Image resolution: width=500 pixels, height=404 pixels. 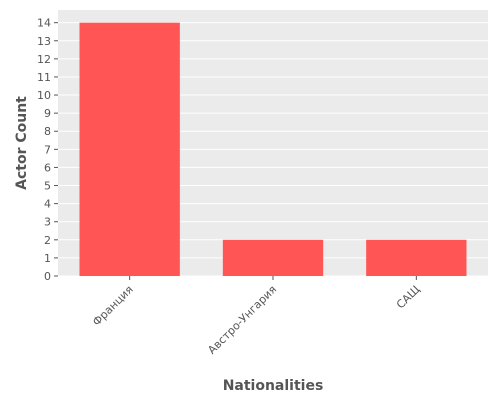 What do you see at coordinates (47, 186) in the screenshot?
I see `y-tick-label: 5` at bounding box center [47, 186].